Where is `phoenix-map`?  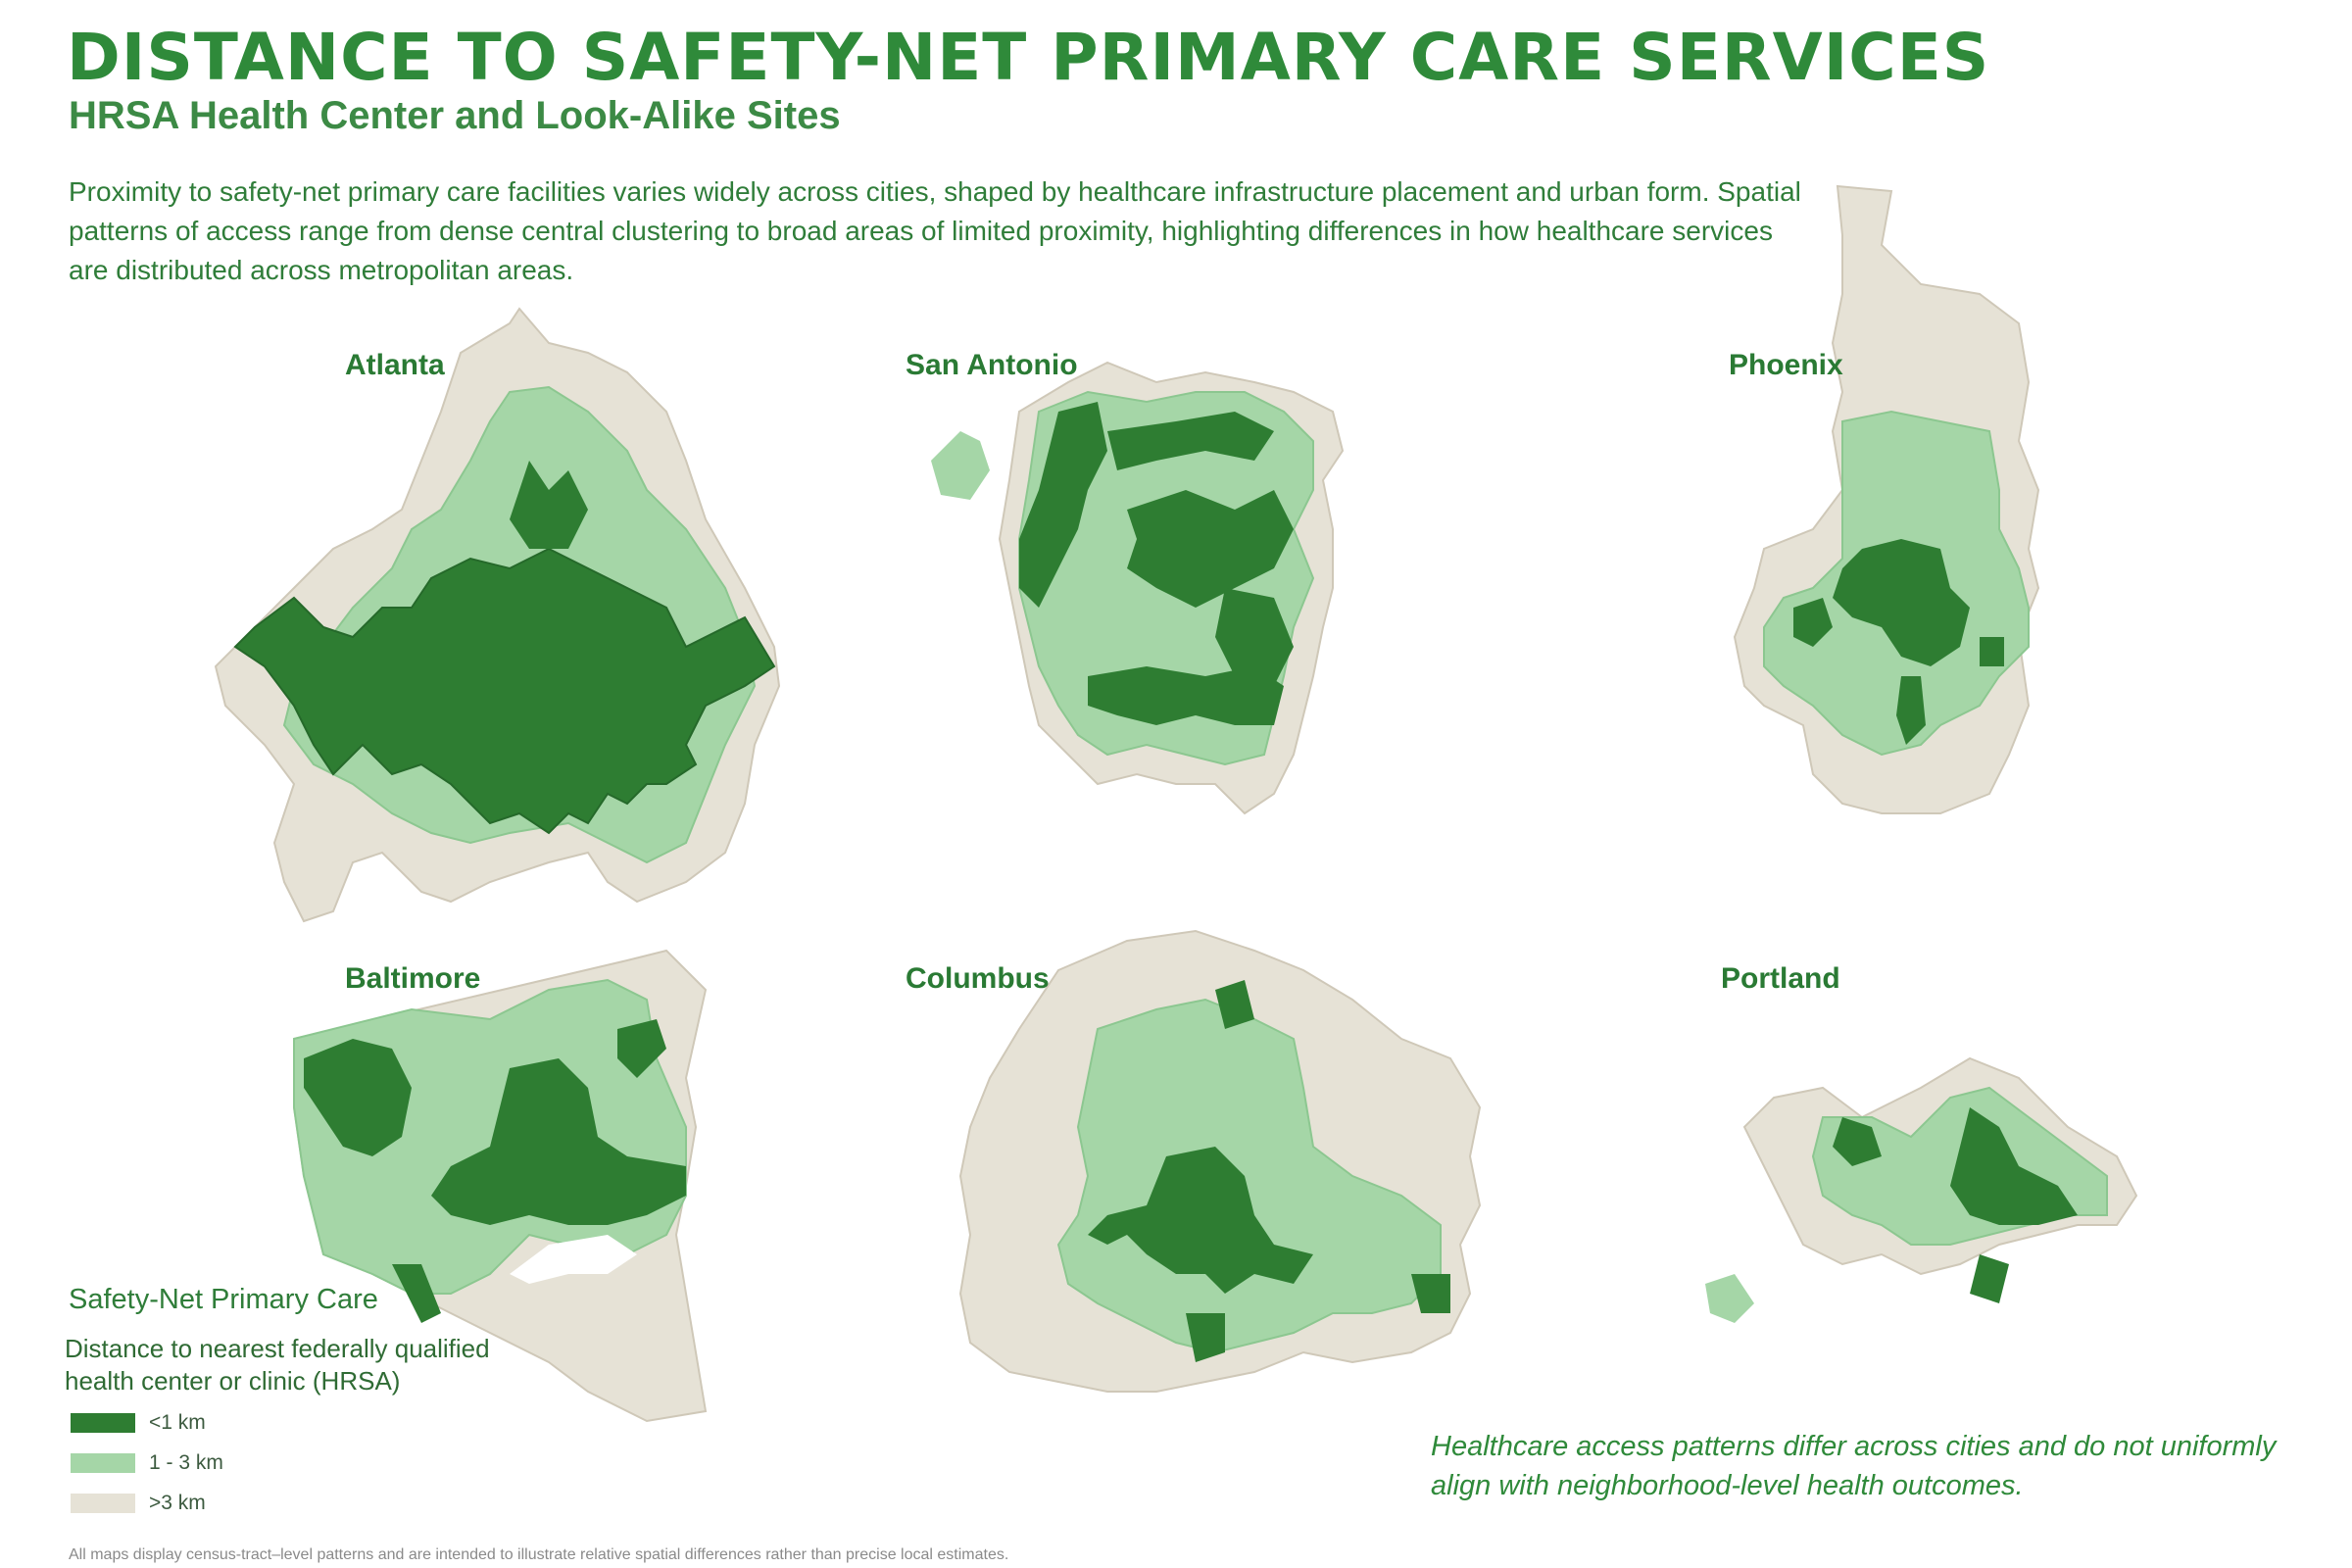 phoenix-map is located at coordinates (1886, 499).